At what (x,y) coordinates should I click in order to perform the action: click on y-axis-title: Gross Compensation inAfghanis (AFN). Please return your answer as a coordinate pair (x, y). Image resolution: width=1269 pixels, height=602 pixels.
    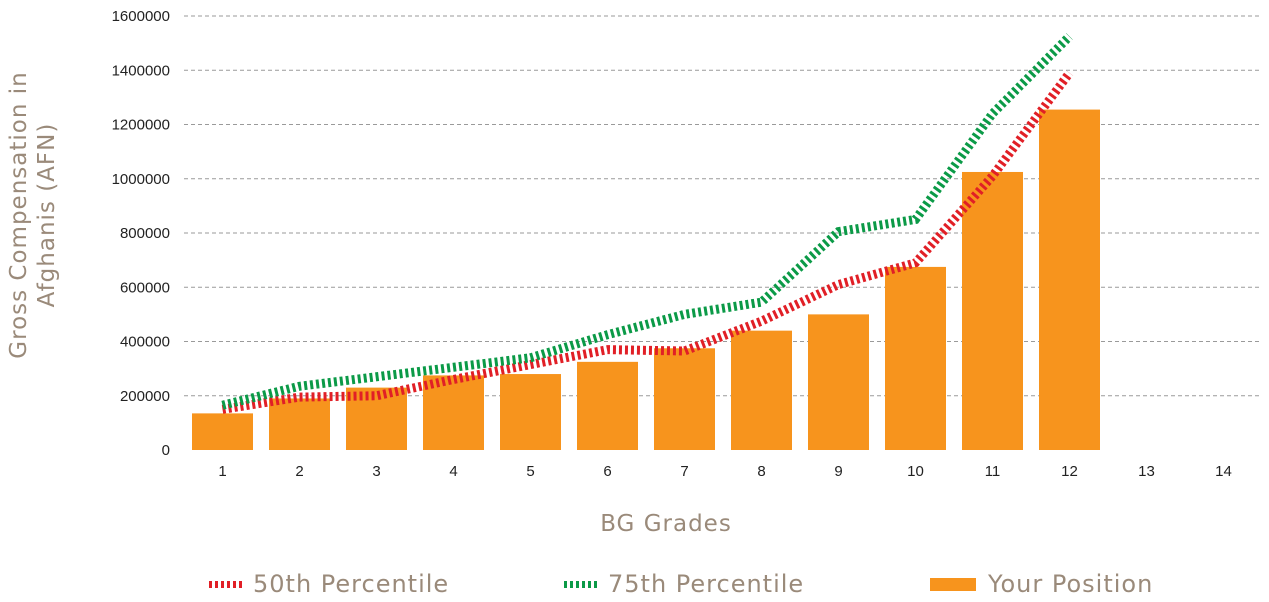
    Looking at the image, I should click on (33, 214).